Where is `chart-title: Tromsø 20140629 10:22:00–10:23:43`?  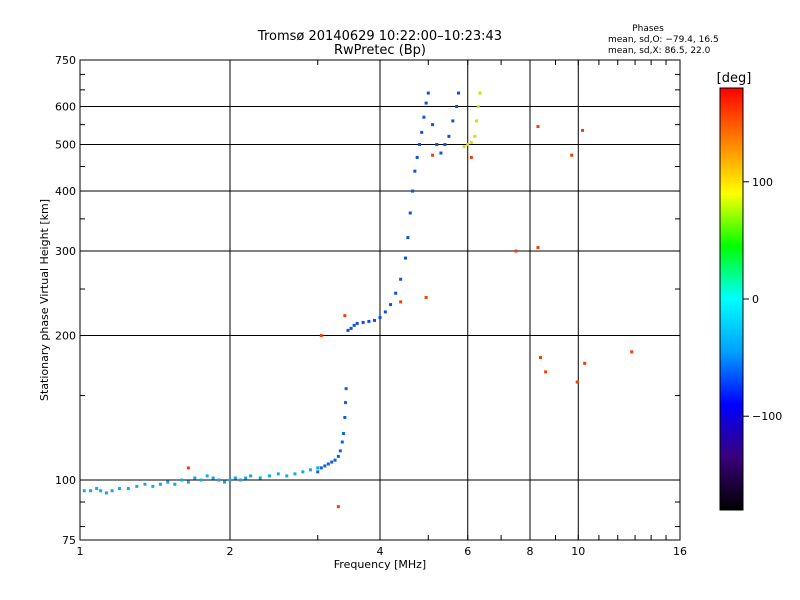
chart-title: Tromsø 20140629 10:22:00–10:23:43 is located at coordinates (379, 36).